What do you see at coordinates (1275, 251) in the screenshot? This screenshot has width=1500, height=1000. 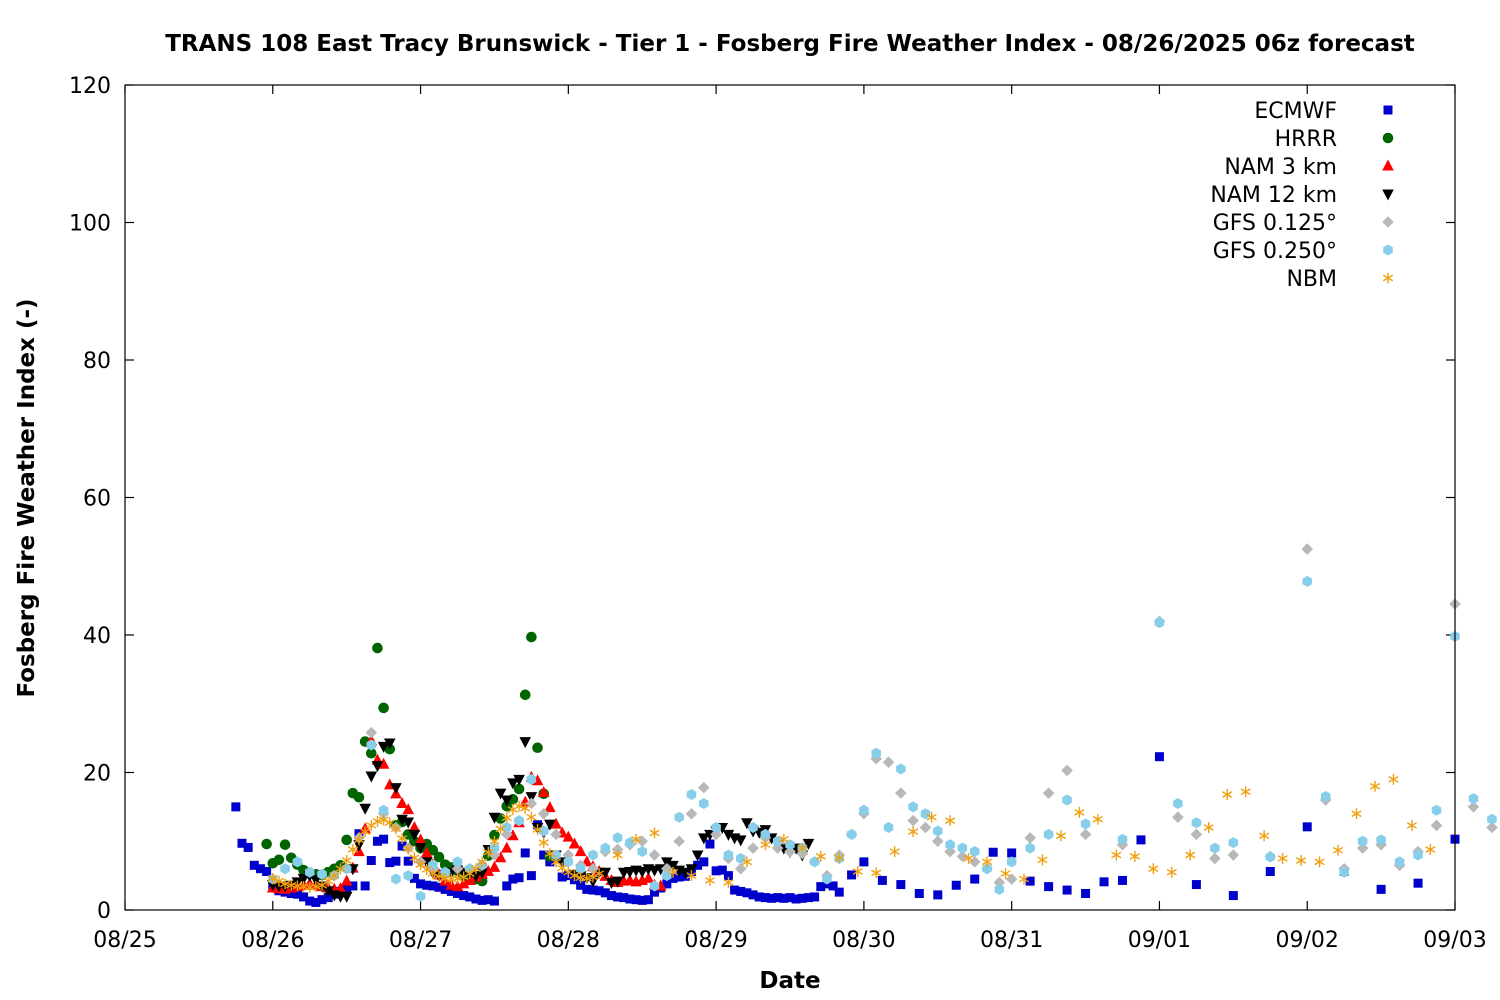 I see `legend-label: GFS 0.250°` at bounding box center [1275, 251].